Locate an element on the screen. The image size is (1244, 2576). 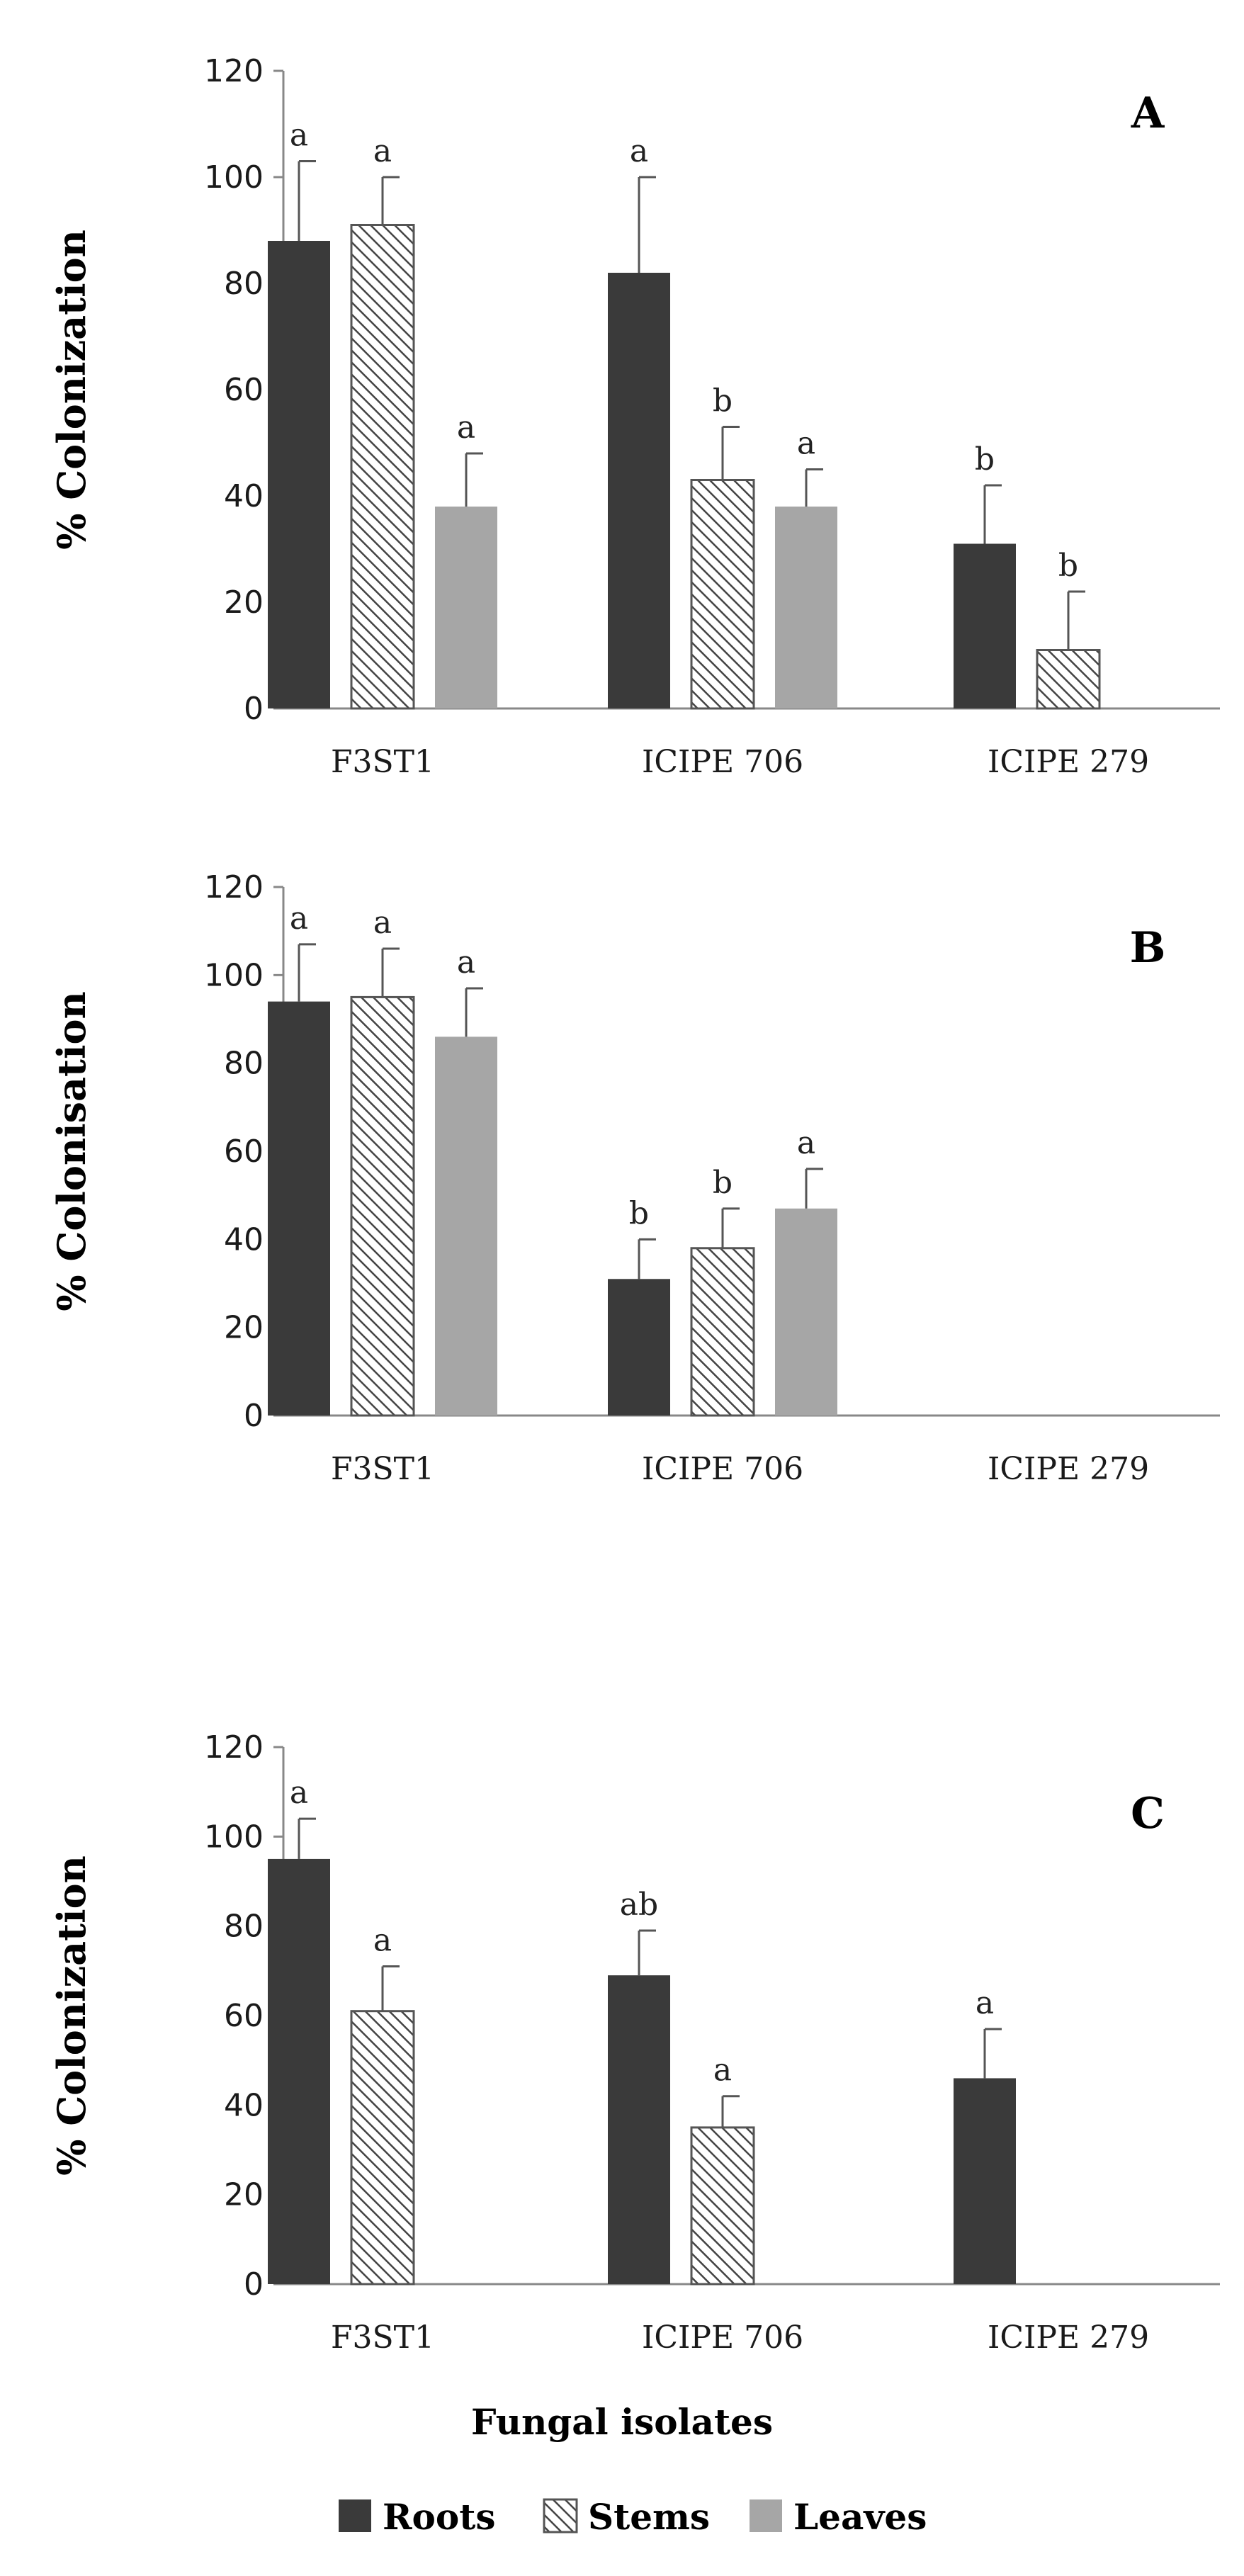
panel-label-a: A is located at coordinates (1148, 113).